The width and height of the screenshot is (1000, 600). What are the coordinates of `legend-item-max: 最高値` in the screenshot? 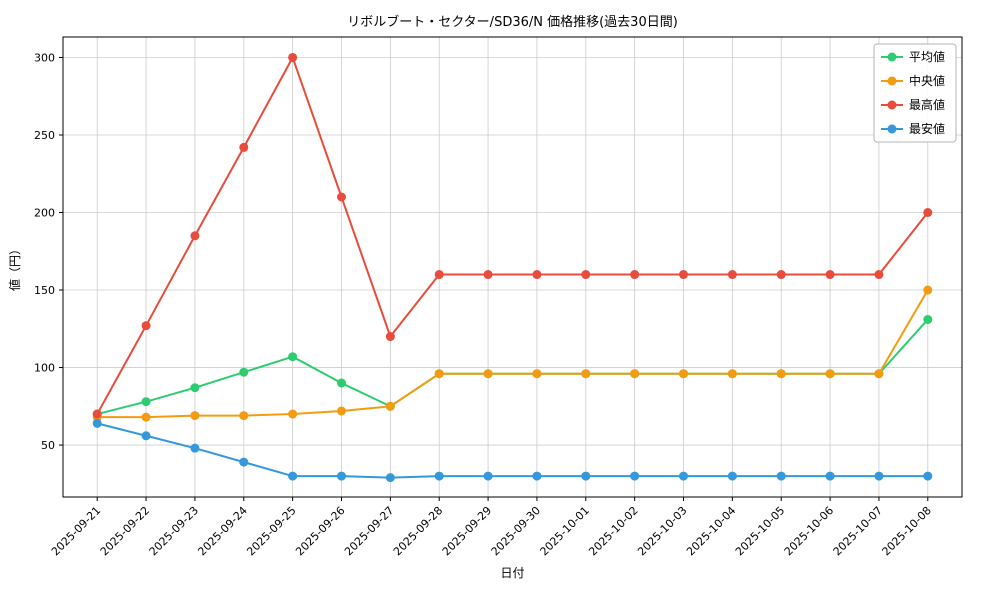 It's located at (913, 104).